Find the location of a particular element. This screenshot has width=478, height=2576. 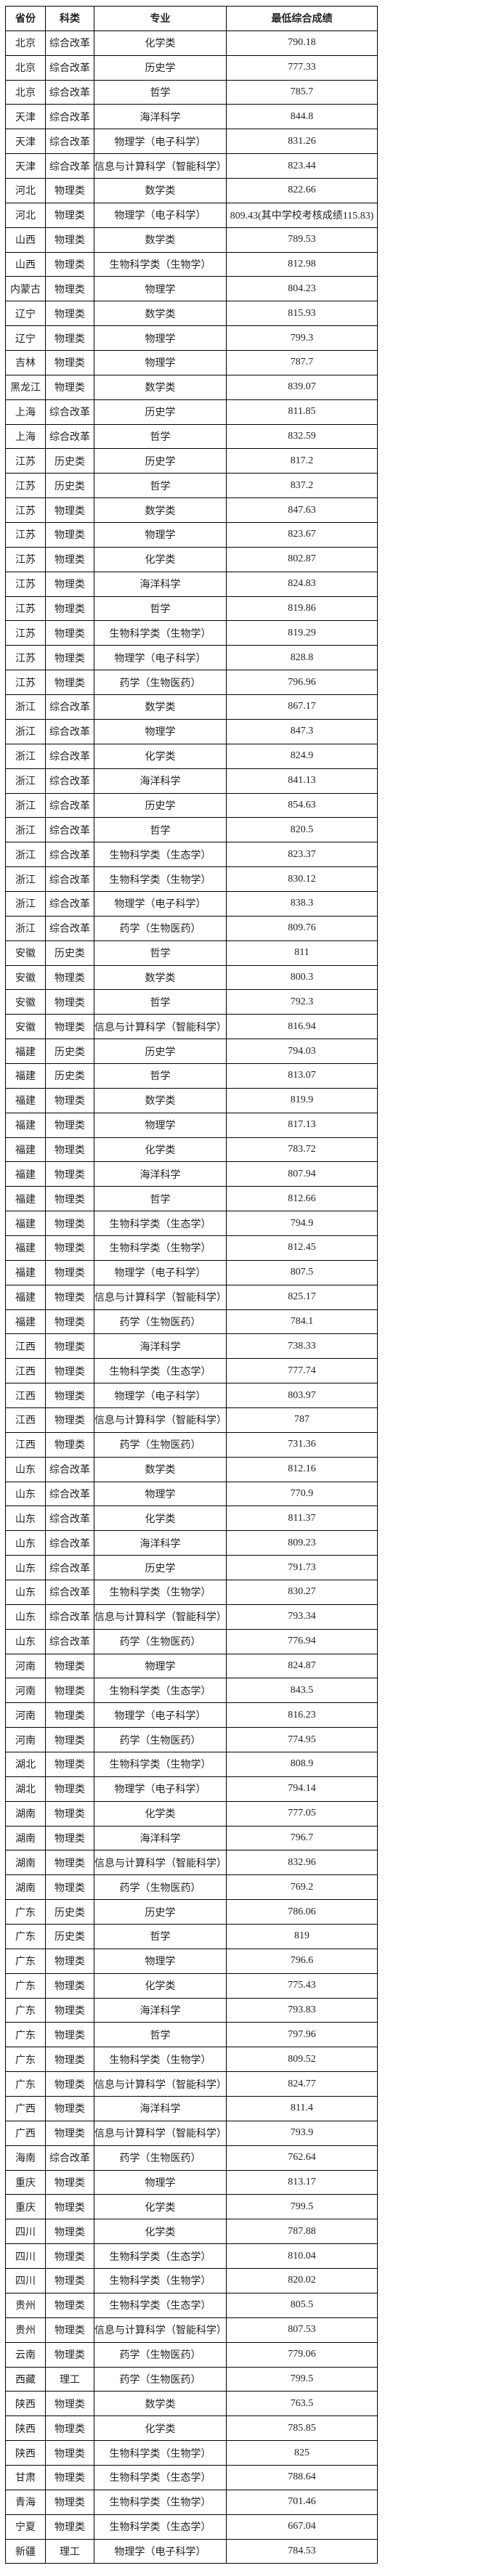

table-row: 贵州 物理类 信息与计算科学（智能科学） 807.53 is located at coordinates (191, 2330).